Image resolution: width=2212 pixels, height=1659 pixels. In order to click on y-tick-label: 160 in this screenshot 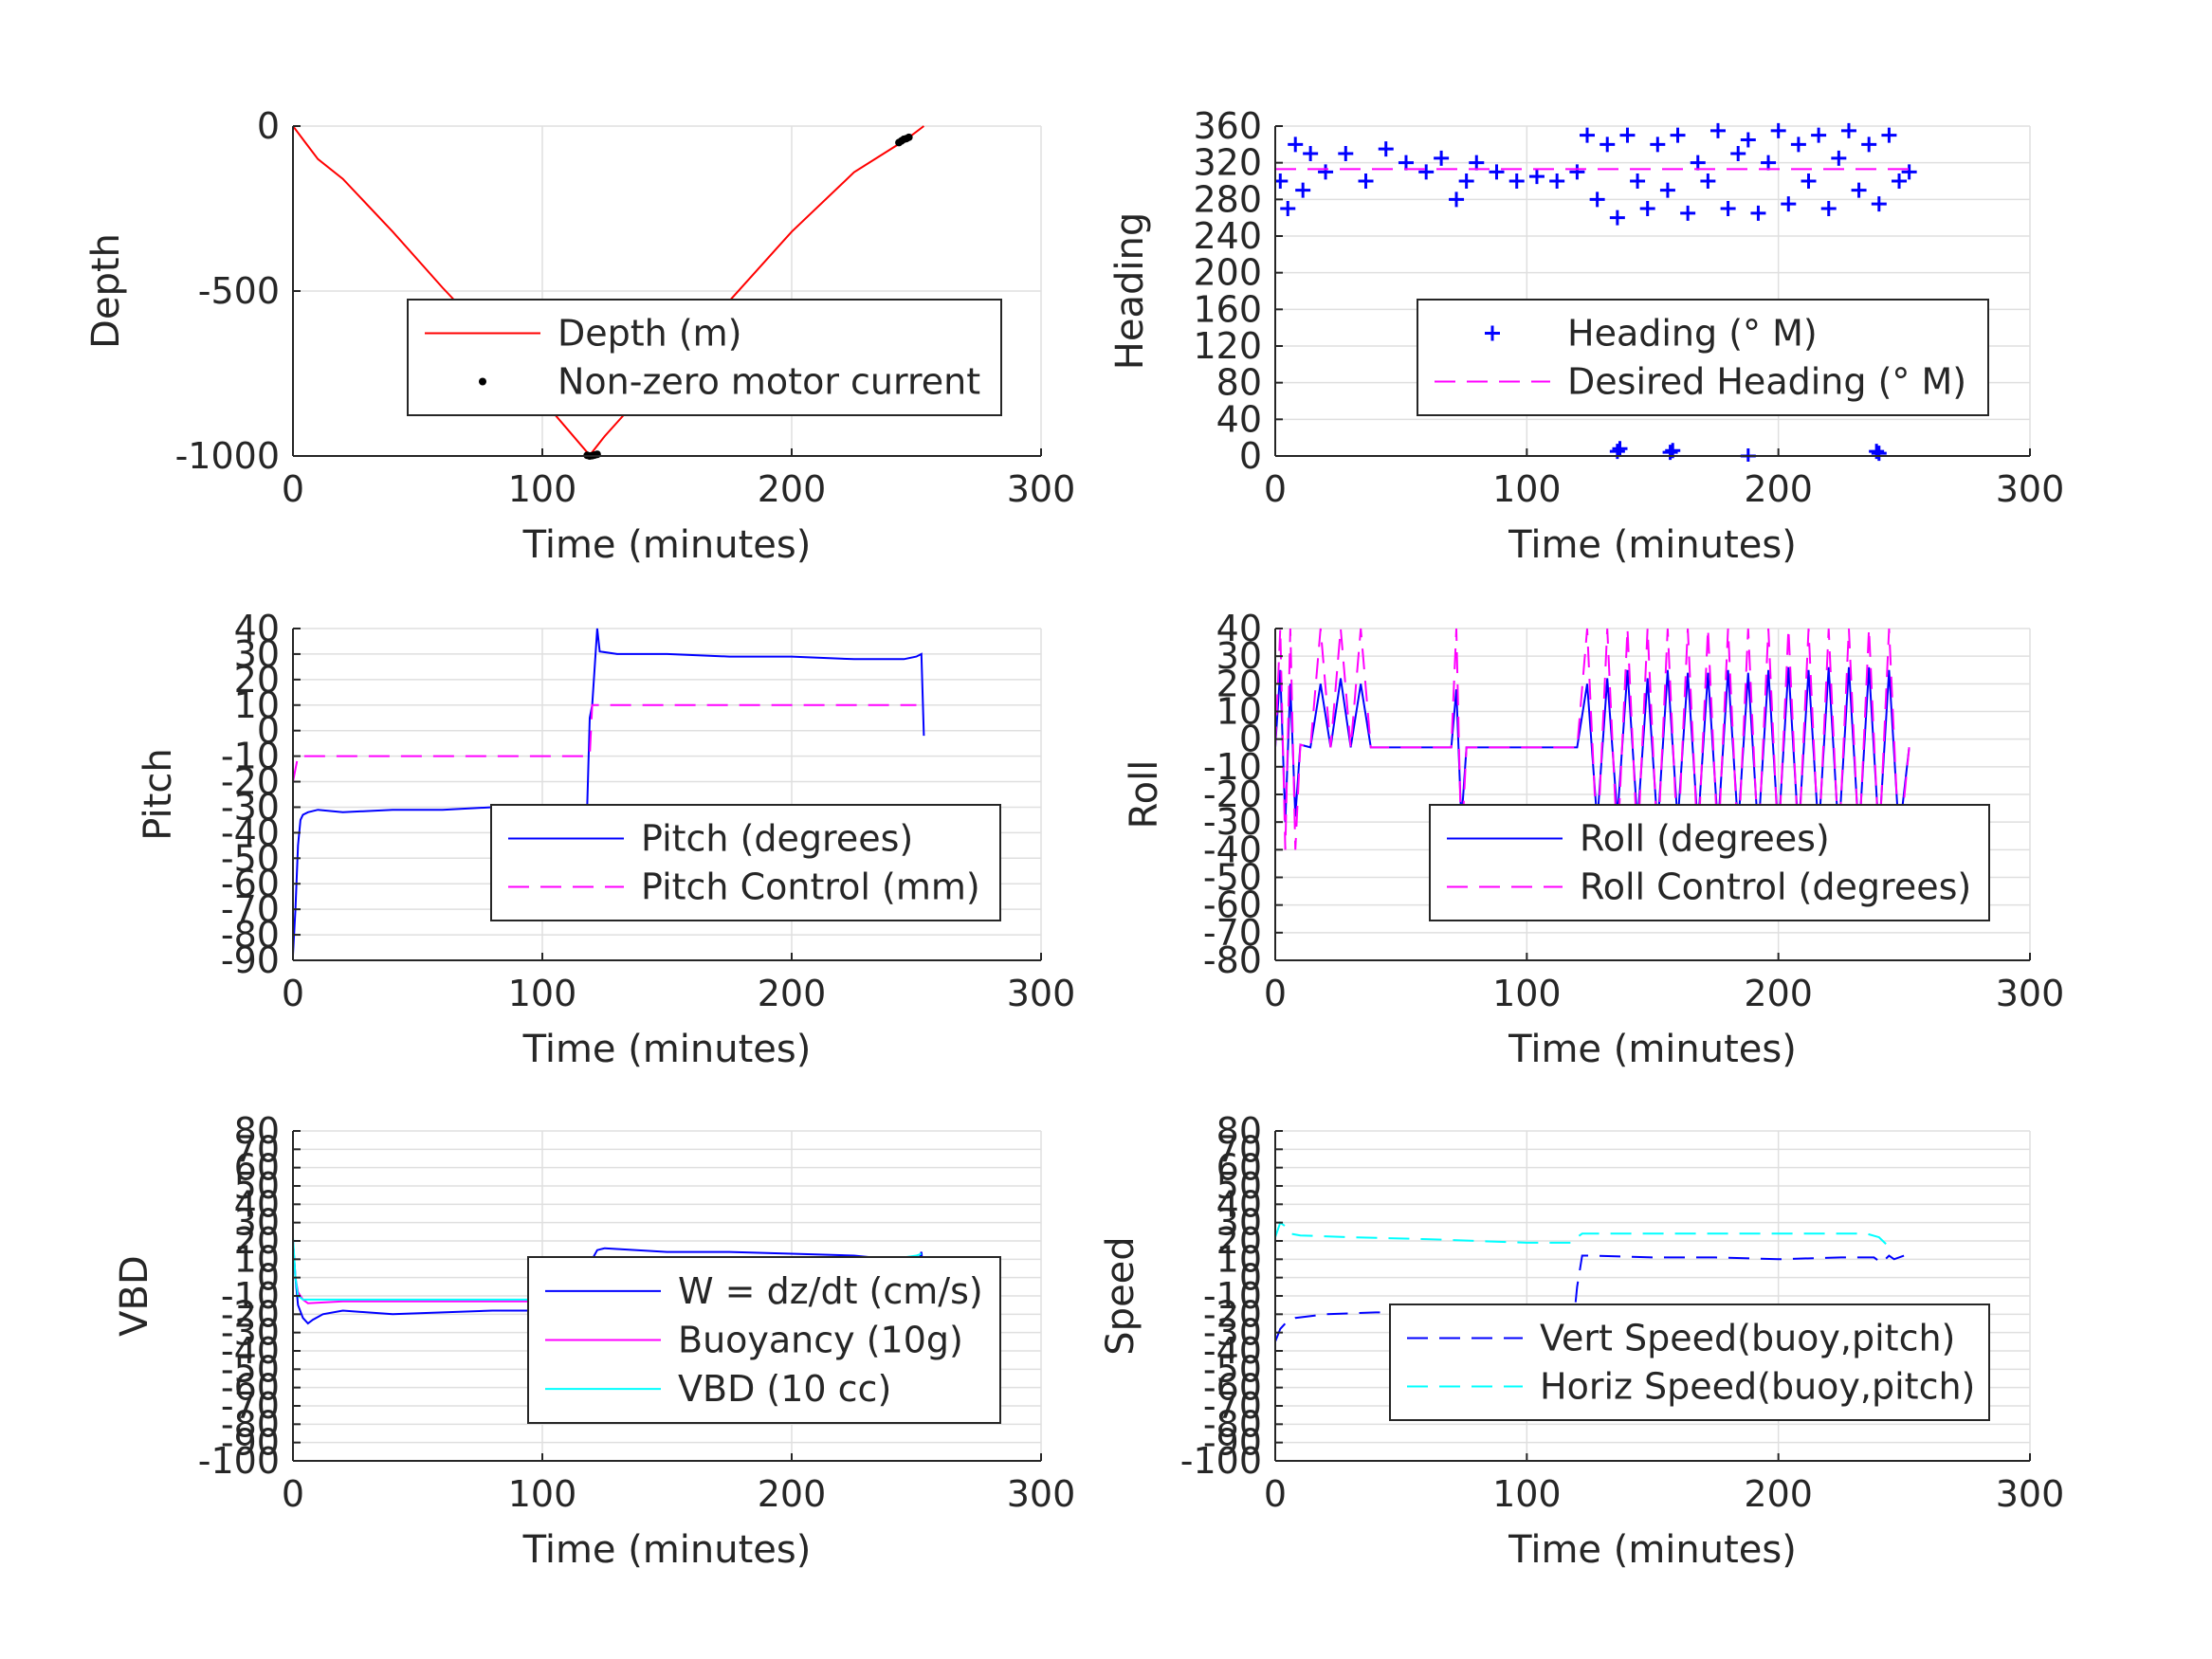, I will do `click(1227, 309)`.